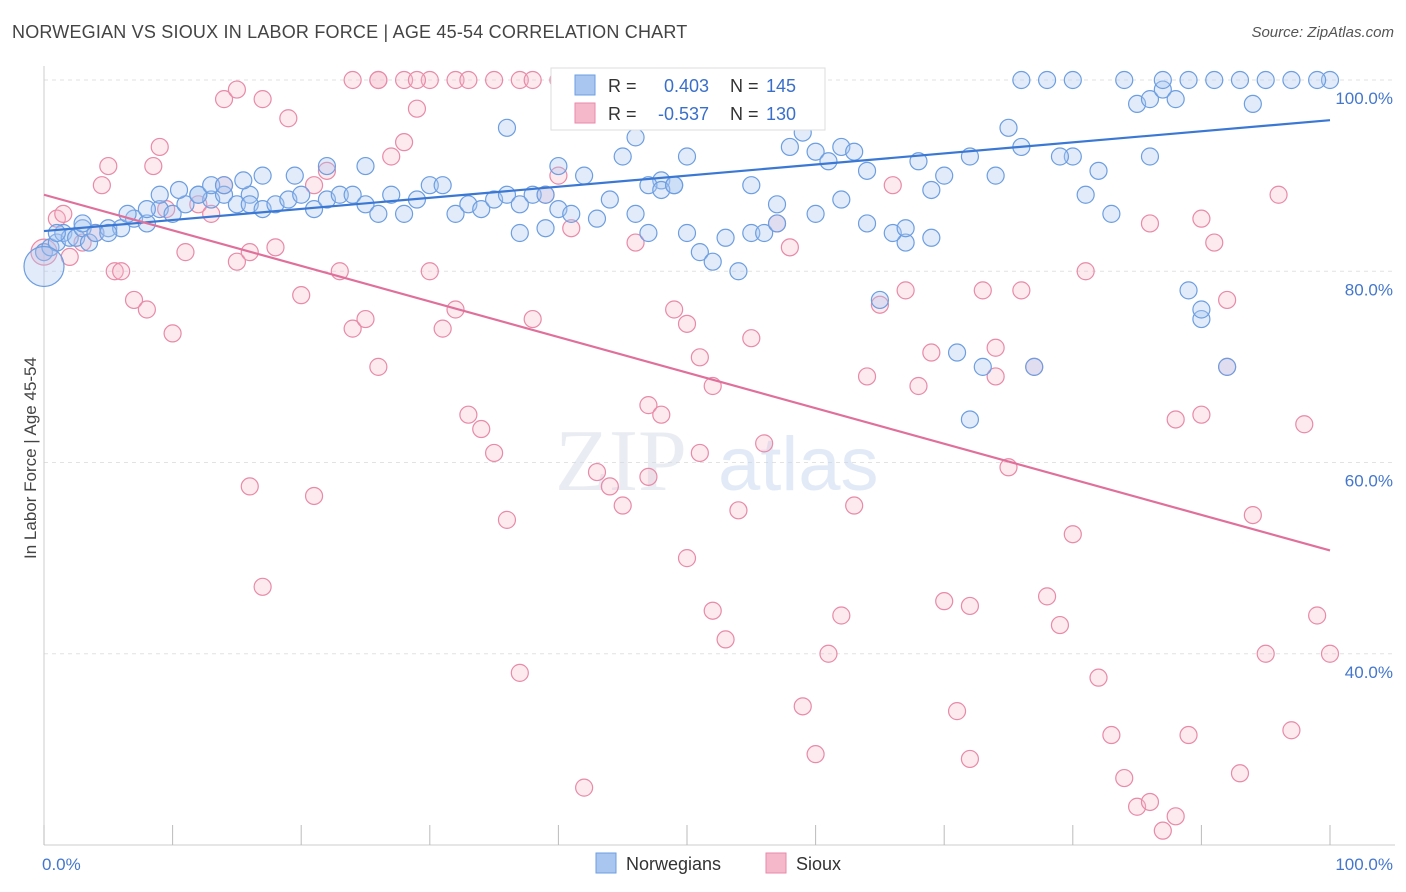 The image size is (1406, 892). What do you see at coordinates (622, 86) in the screenshot?
I see `legend-r-label-0: R =` at bounding box center [622, 86].